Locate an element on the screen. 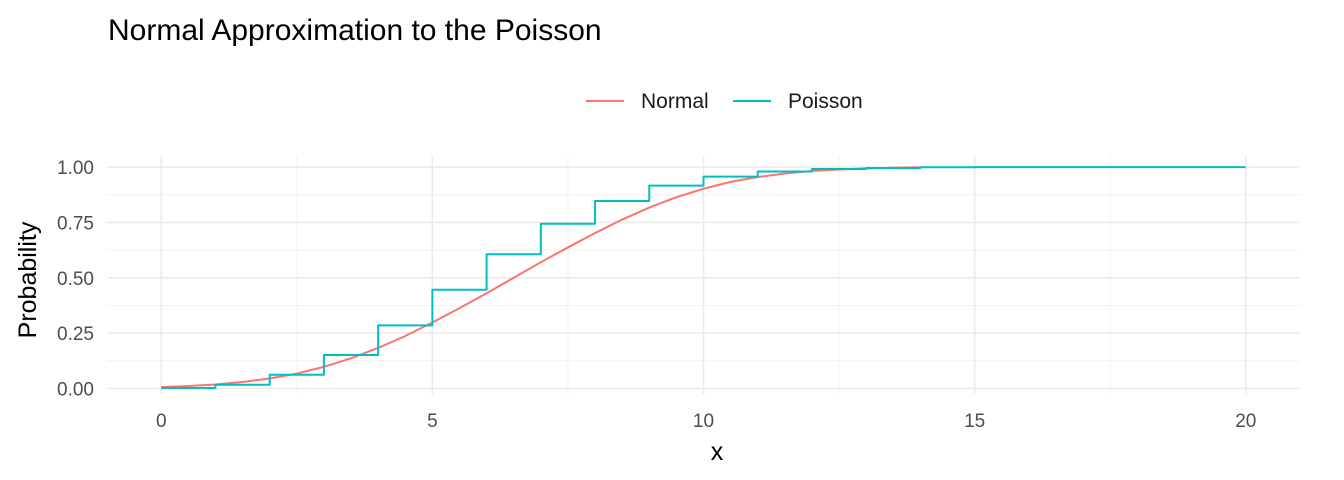 Image resolution: width=1344 pixels, height=480 pixels. x-tick-label: 20 is located at coordinates (1245, 421).